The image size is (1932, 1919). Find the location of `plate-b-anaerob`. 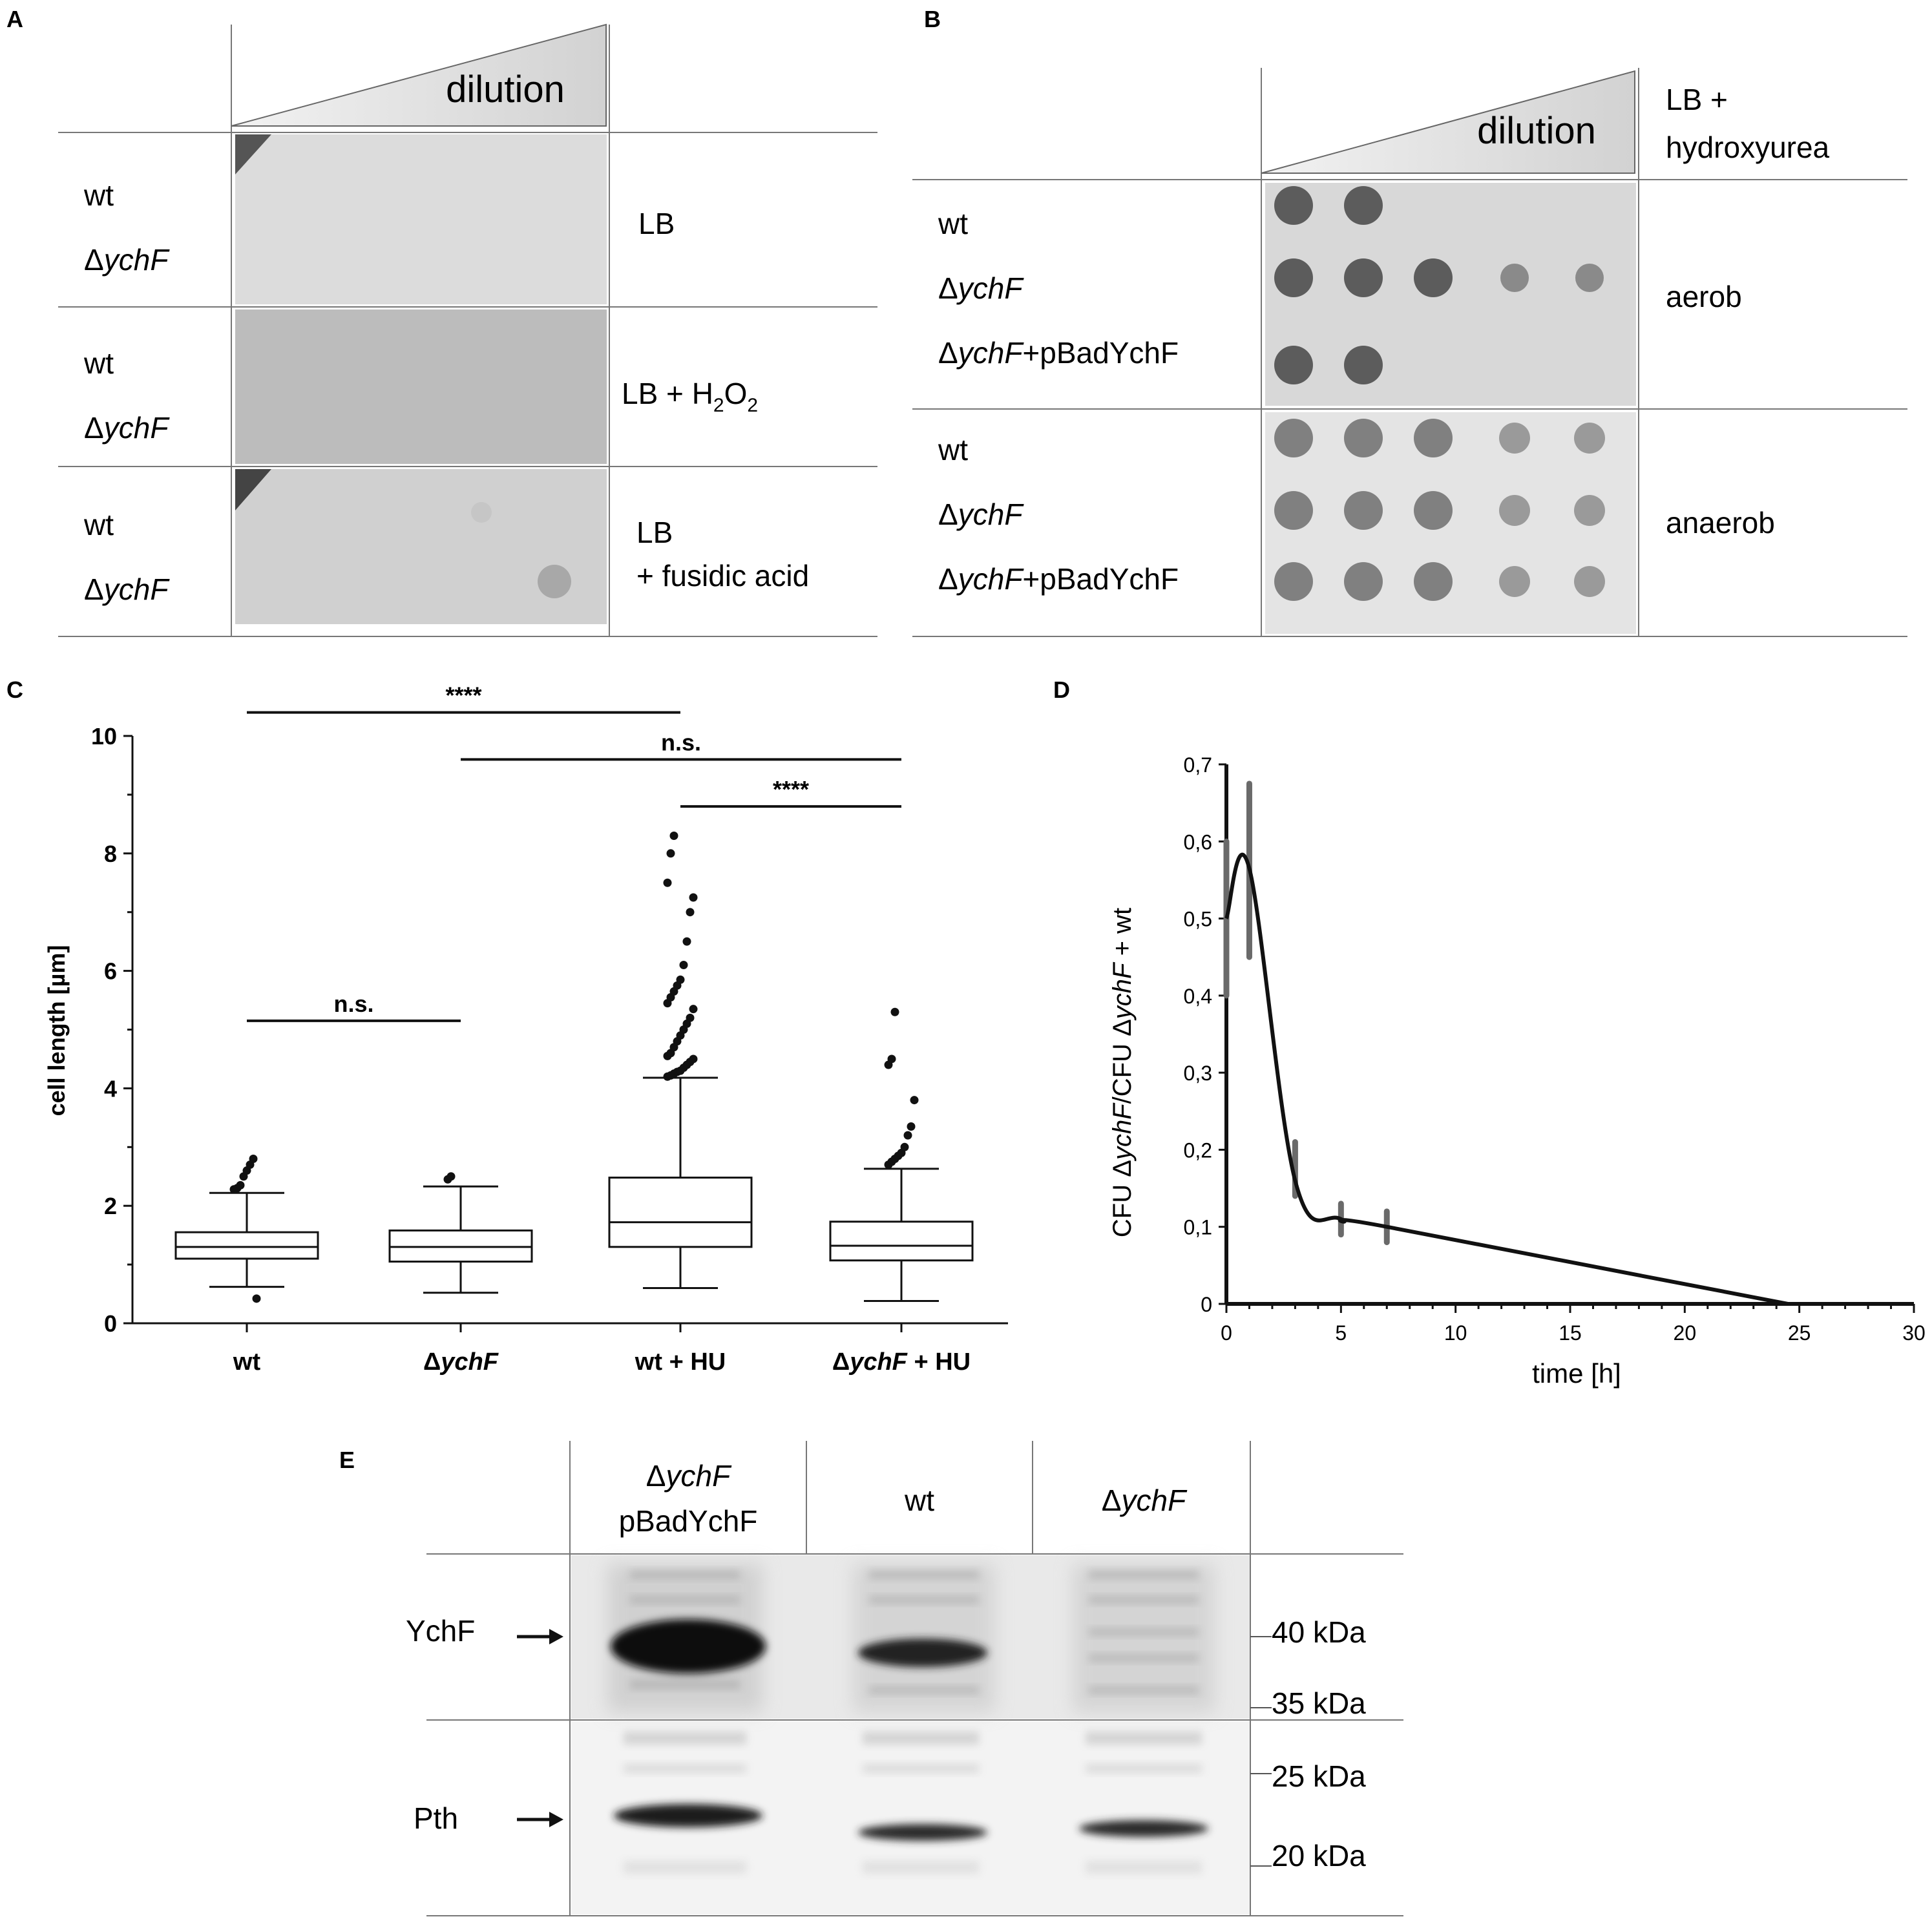

plate-b-anaerob is located at coordinates (1450, 523).